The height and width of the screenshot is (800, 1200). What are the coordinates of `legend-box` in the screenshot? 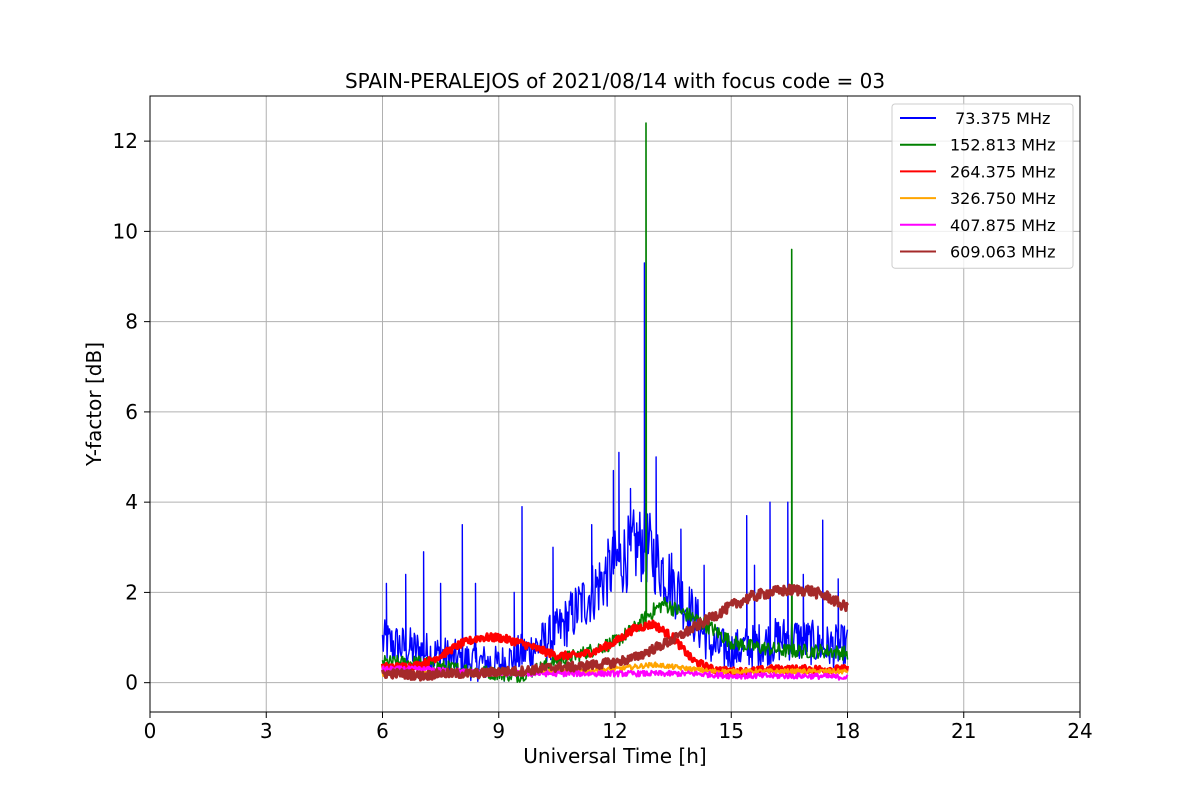 It's located at (982, 186).